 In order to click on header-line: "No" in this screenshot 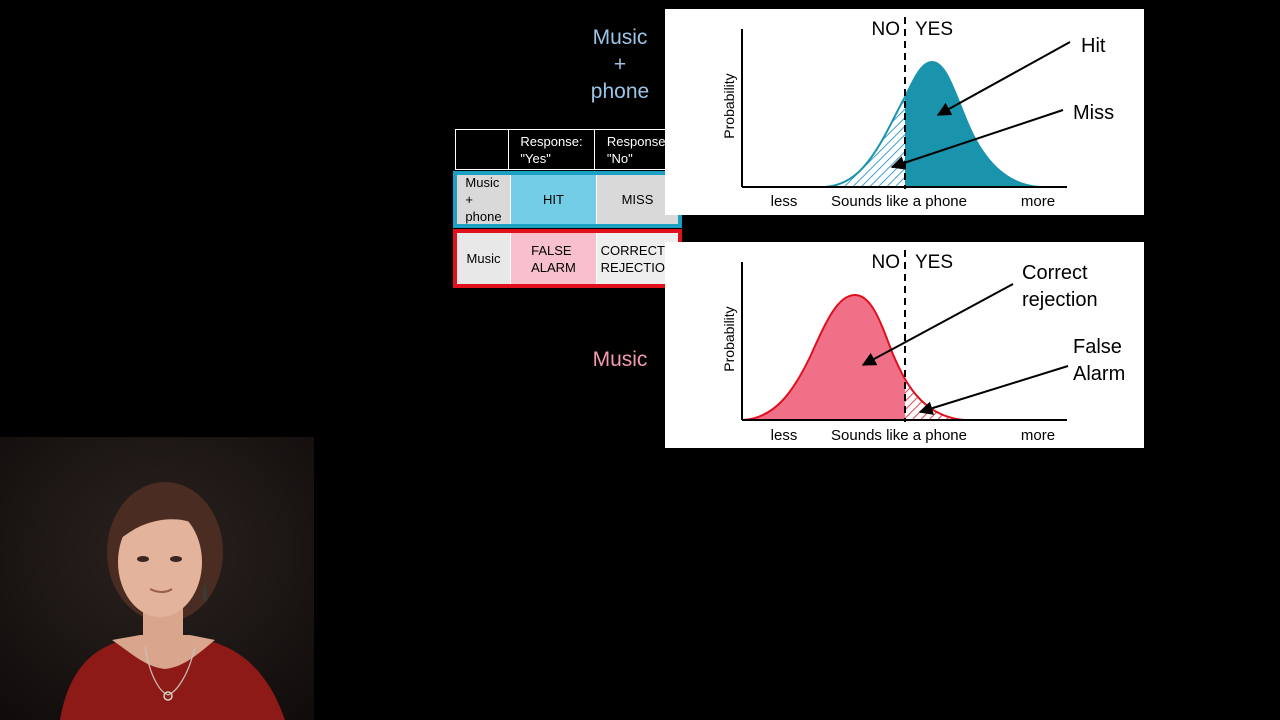, I will do `click(619, 158)`.